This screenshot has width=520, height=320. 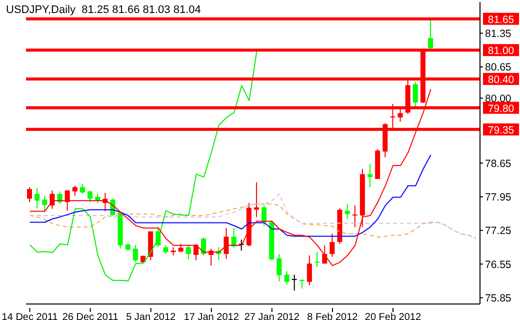 What do you see at coordinates (498, 231) in the screenshot?
I see `y-tick-label: 77.25` at bounding box center [498, 231].